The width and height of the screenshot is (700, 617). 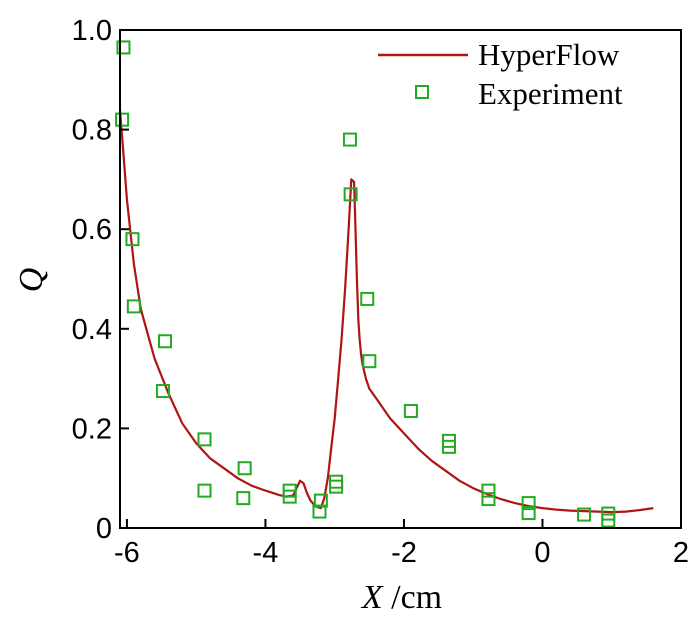 I want to click on y-tick-label: 0, so click(x=104, y=529).